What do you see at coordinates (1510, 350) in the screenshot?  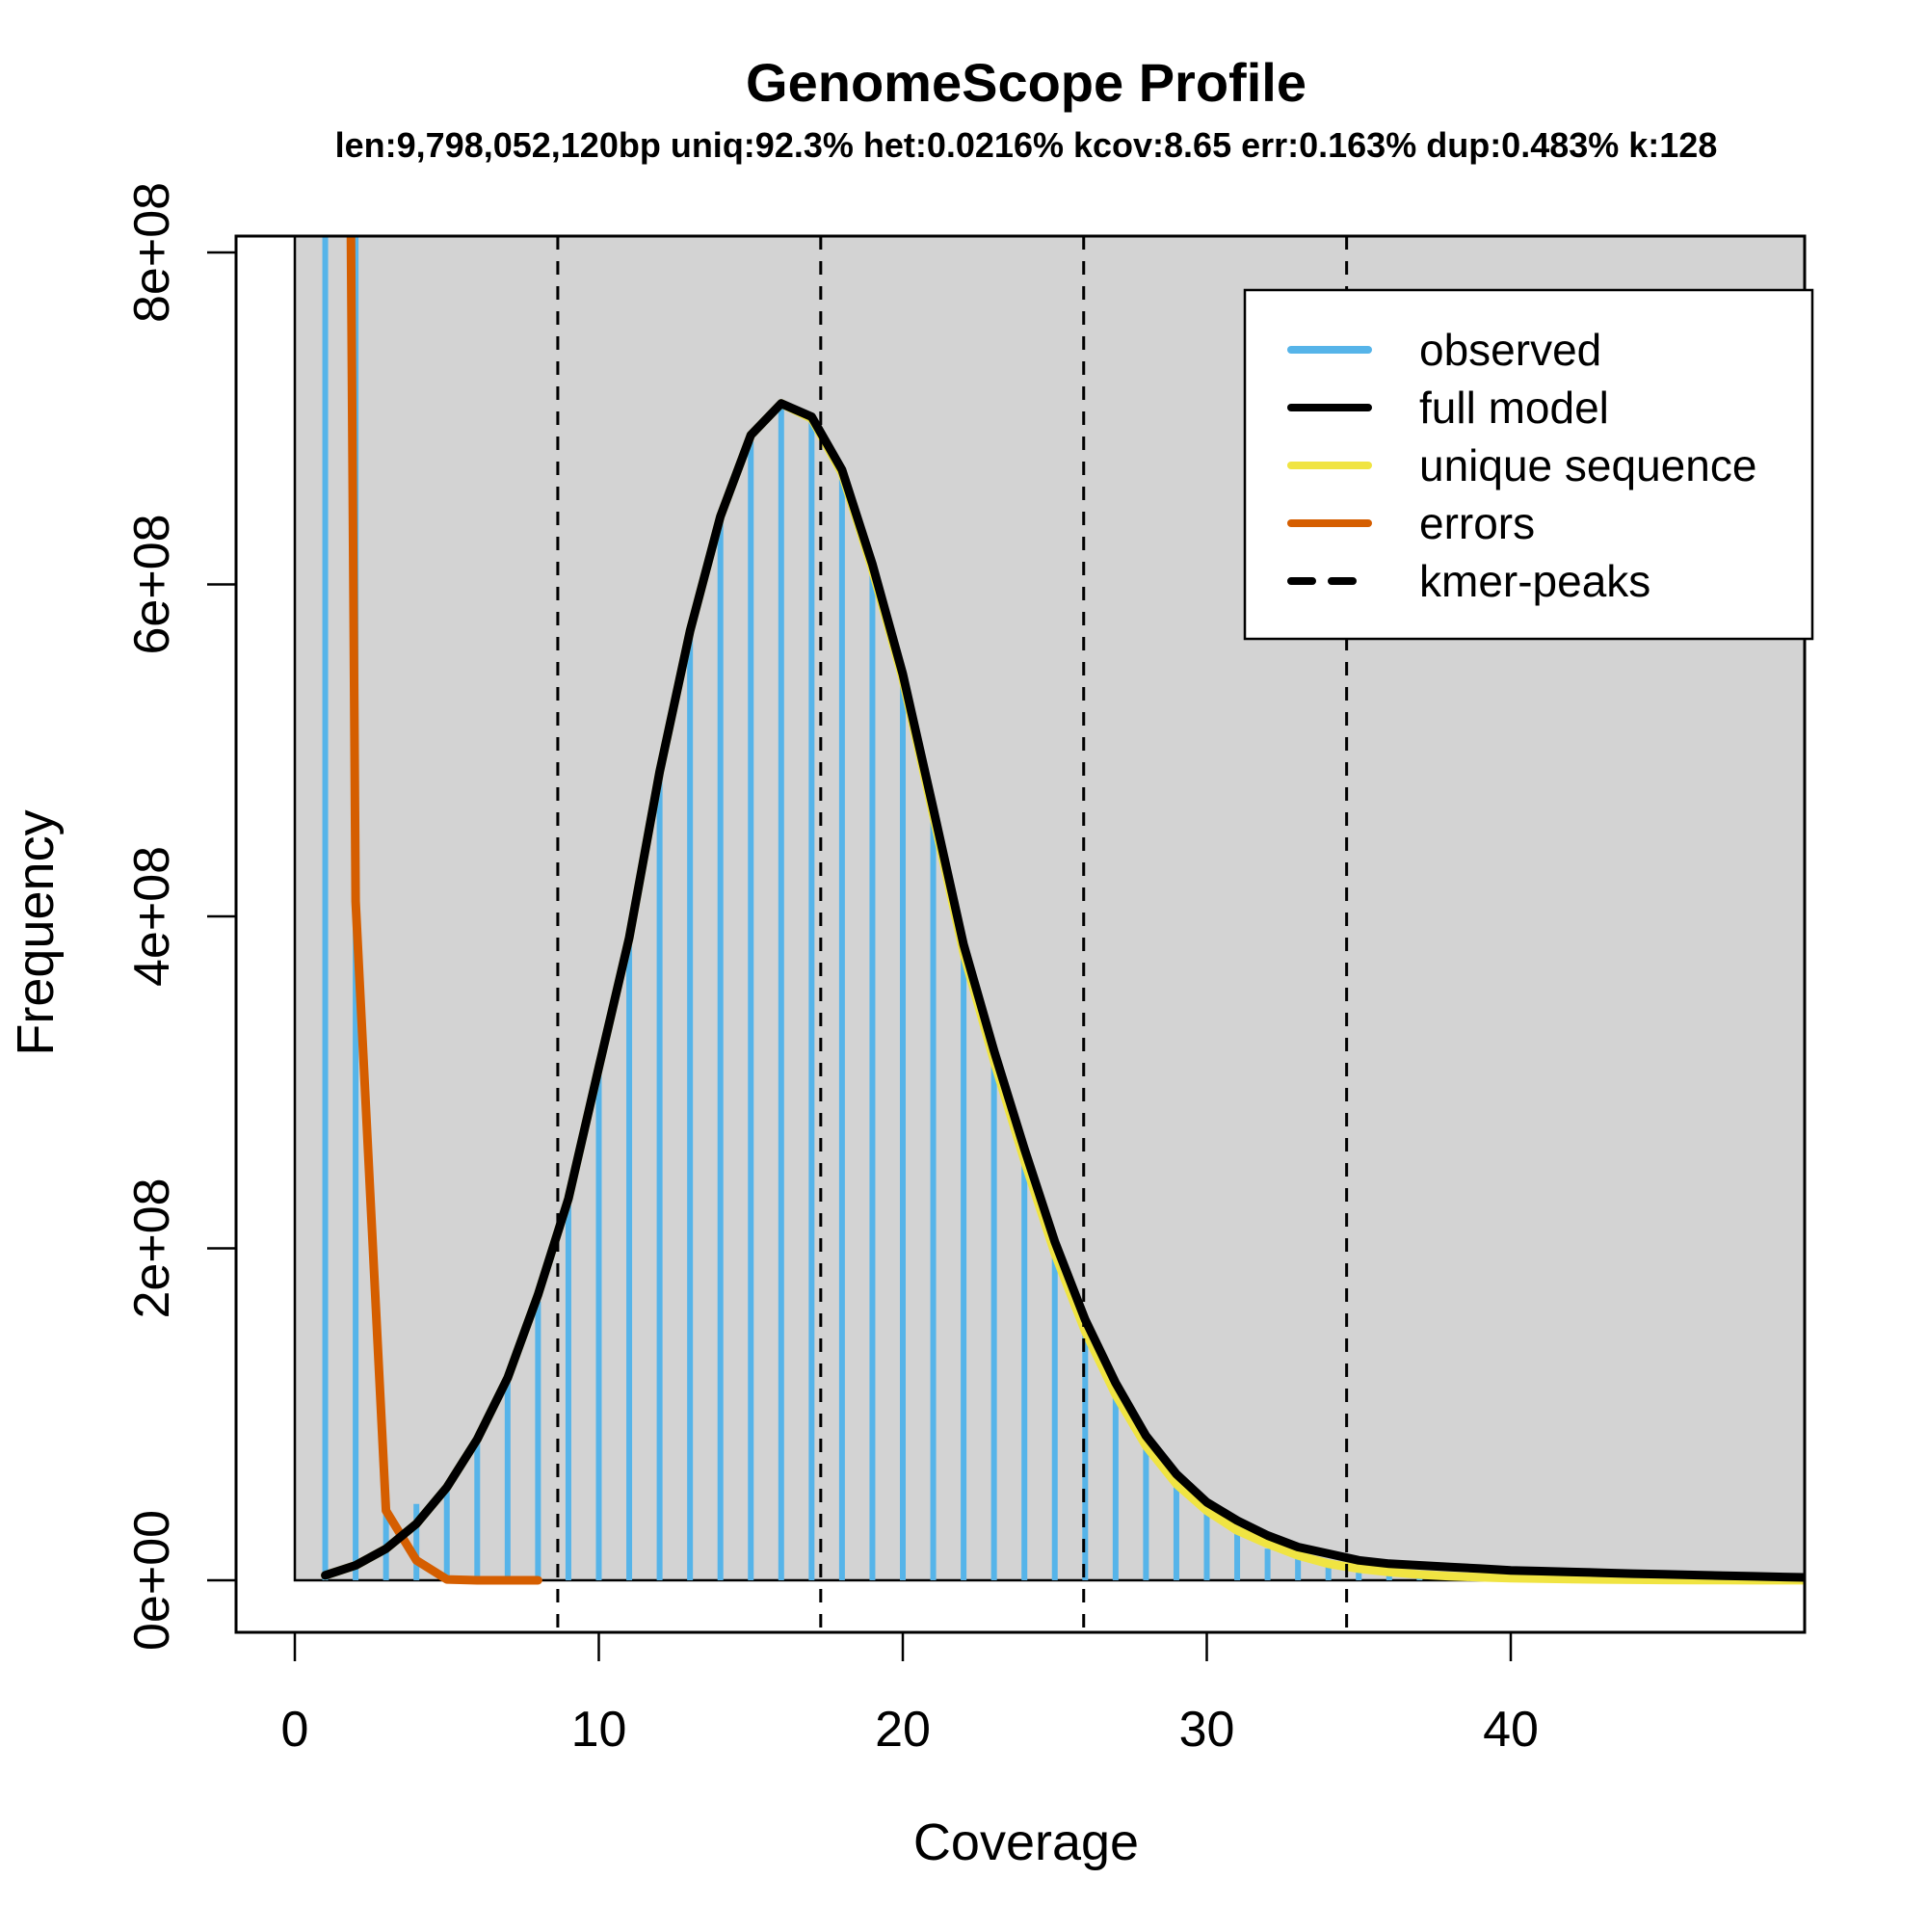 I see `legend-label: observed` at bounding box center [1510, 350].